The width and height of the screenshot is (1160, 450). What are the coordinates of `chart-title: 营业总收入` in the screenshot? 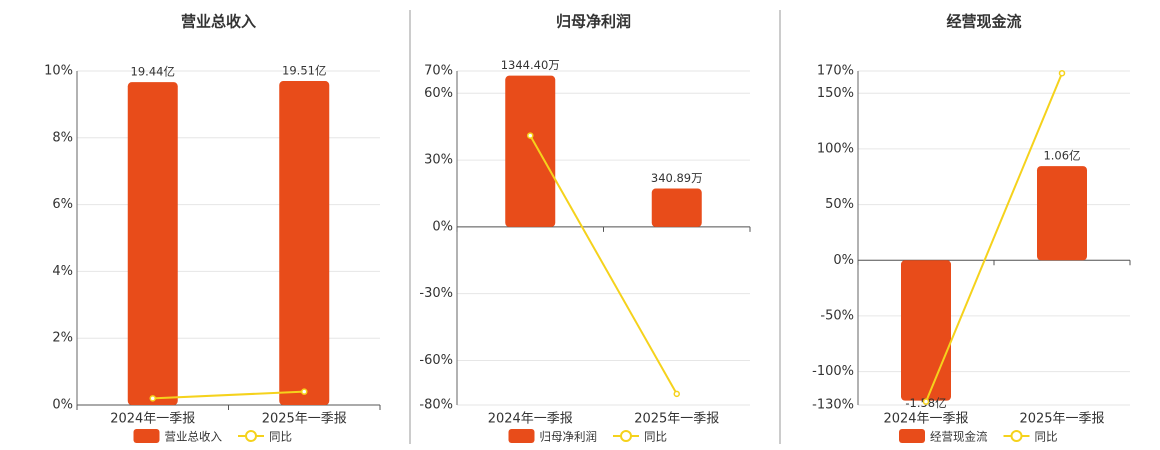 It's located at (218, 22).